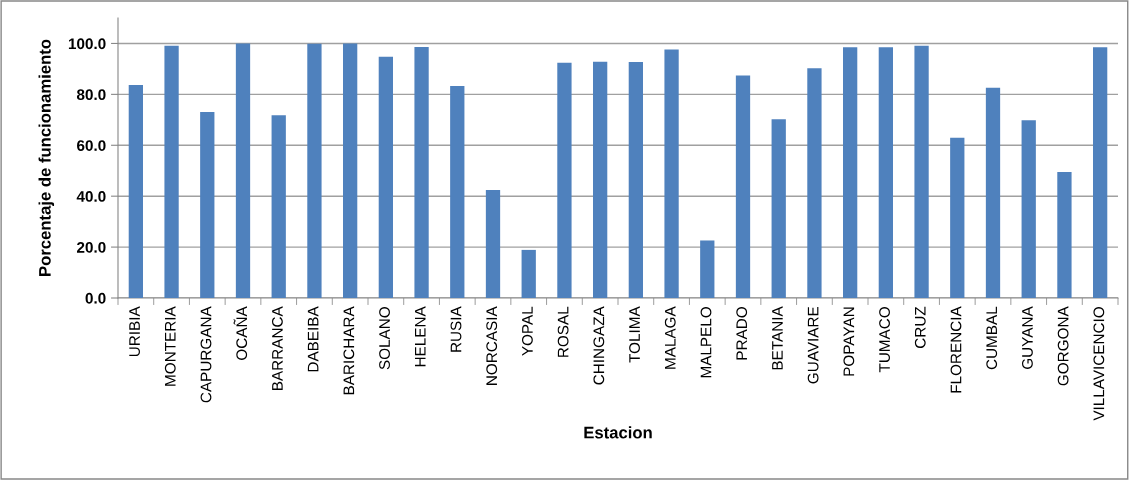 The height and width of the screenshot is (480, 1130). Describe the element at coordinates (456, 329) in the screenshot. I see `x-tick-label: RUSIA` at that location.